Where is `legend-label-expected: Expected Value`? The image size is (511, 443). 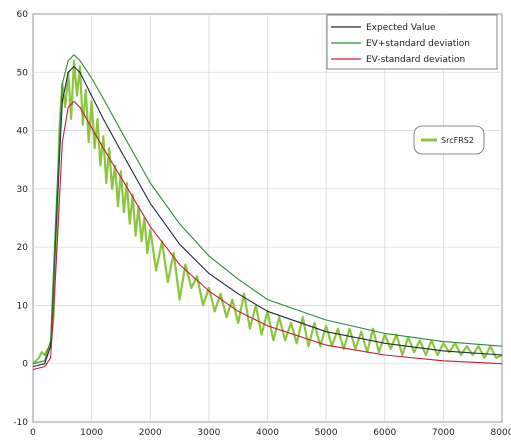 legend-label-expected: Expected Value is located at coordinates (401, 28).